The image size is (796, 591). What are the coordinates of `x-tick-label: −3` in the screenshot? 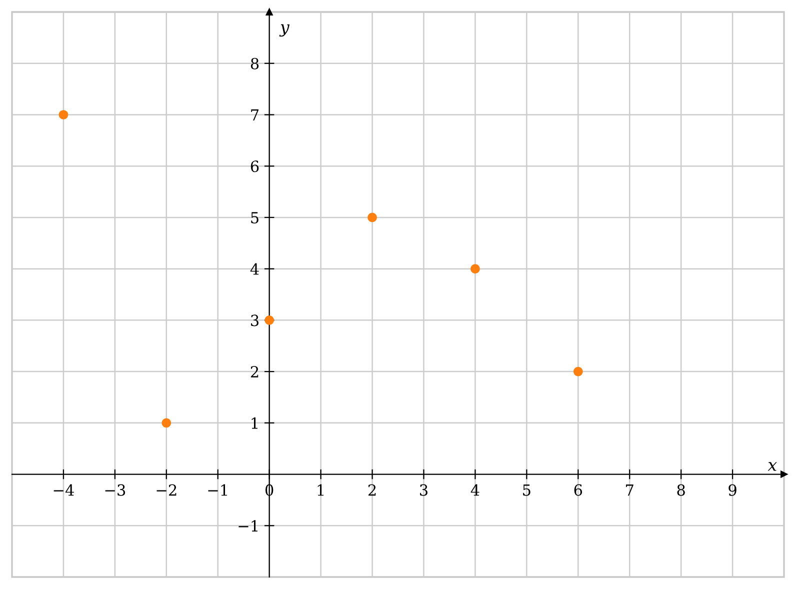 It's located at (115, 490).